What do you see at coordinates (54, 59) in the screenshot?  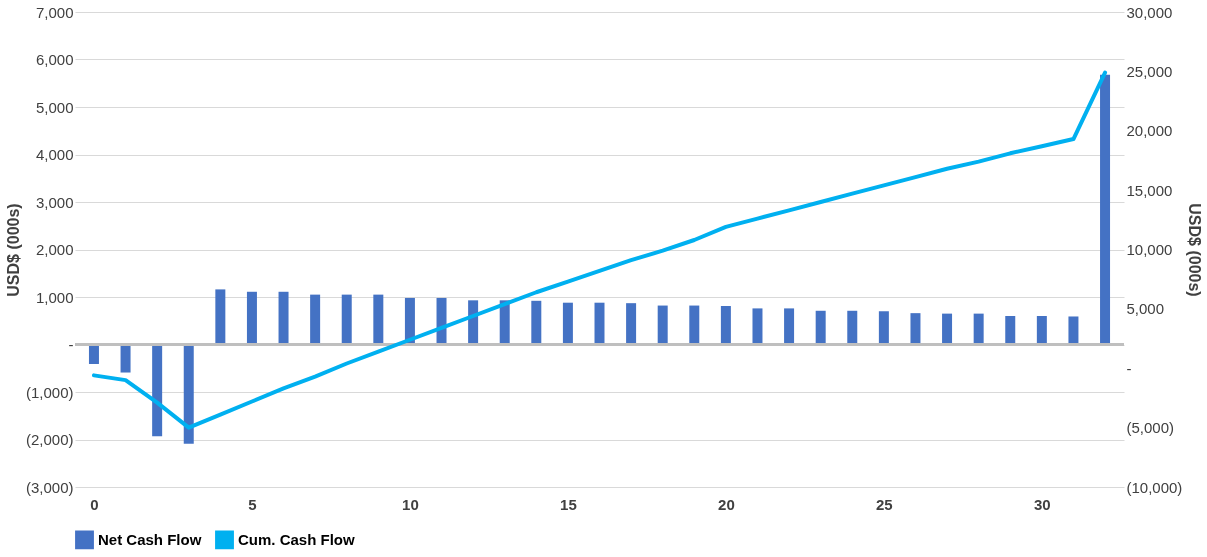 I see `y-tick-label: 6,000` at bounding box center [54, 59].